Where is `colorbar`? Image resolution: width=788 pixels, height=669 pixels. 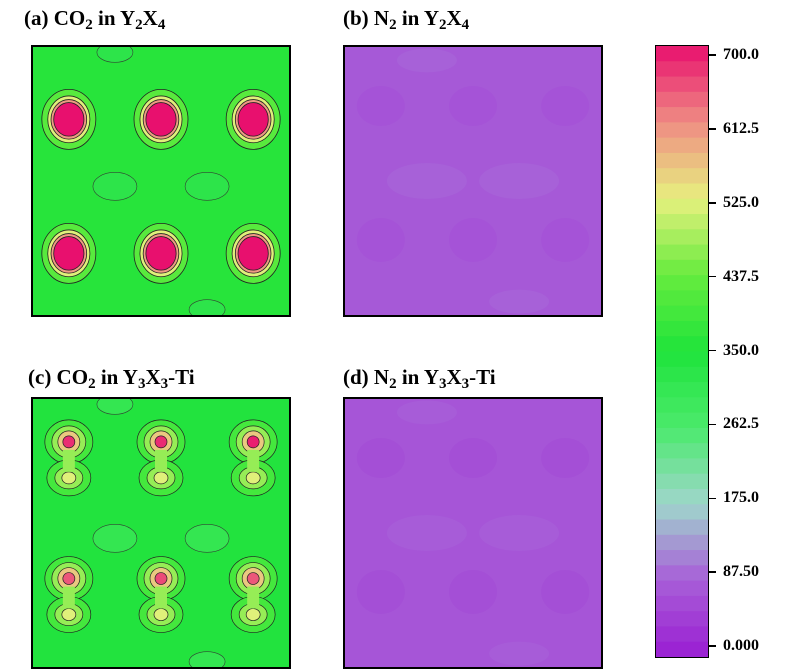
colorbar is located at coordinates (682, 351).